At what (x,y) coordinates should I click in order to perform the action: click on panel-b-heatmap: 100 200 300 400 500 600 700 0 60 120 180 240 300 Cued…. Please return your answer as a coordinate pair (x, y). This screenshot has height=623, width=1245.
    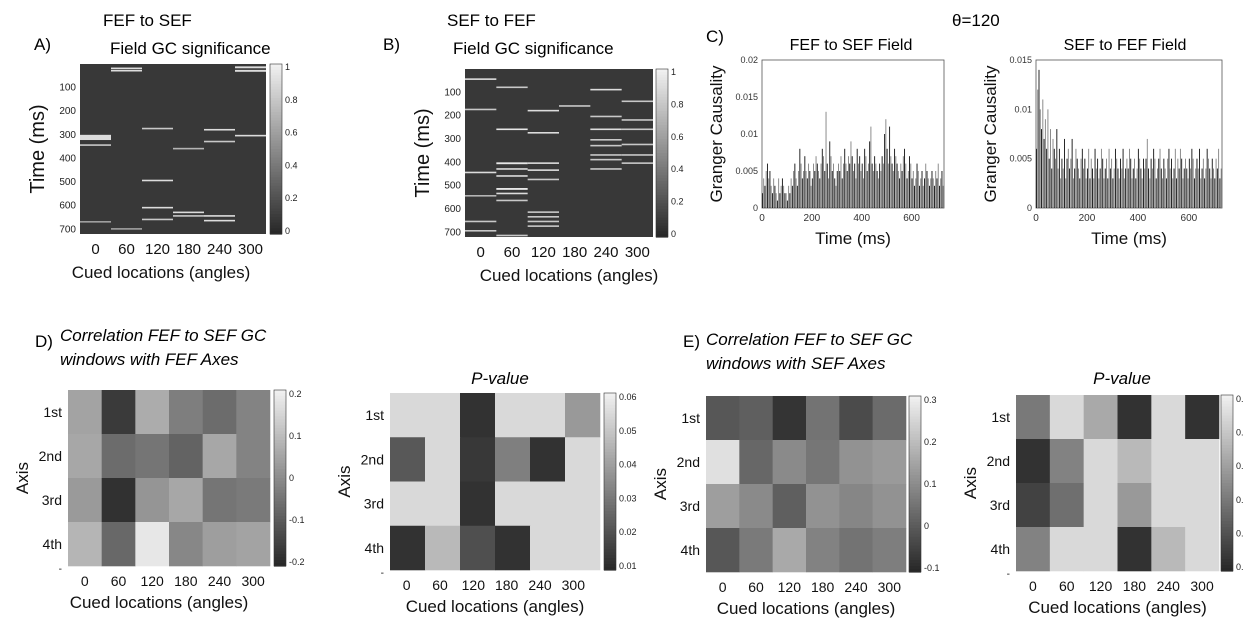
    Looking at the image, I should click on (548, 176).